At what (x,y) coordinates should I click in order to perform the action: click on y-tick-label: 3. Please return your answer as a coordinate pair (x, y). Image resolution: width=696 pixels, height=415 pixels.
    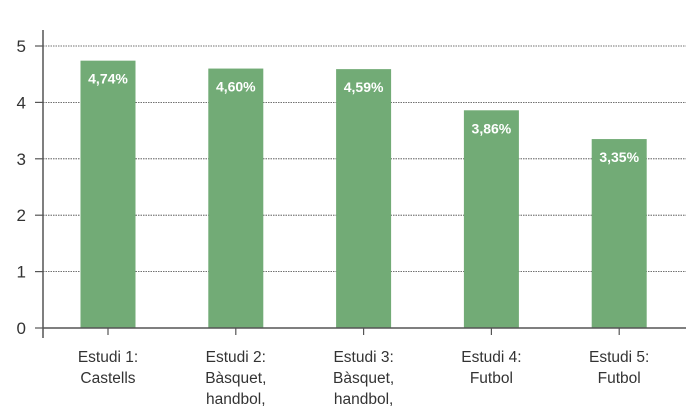
    Looking at the image, I should click on (21, 159).